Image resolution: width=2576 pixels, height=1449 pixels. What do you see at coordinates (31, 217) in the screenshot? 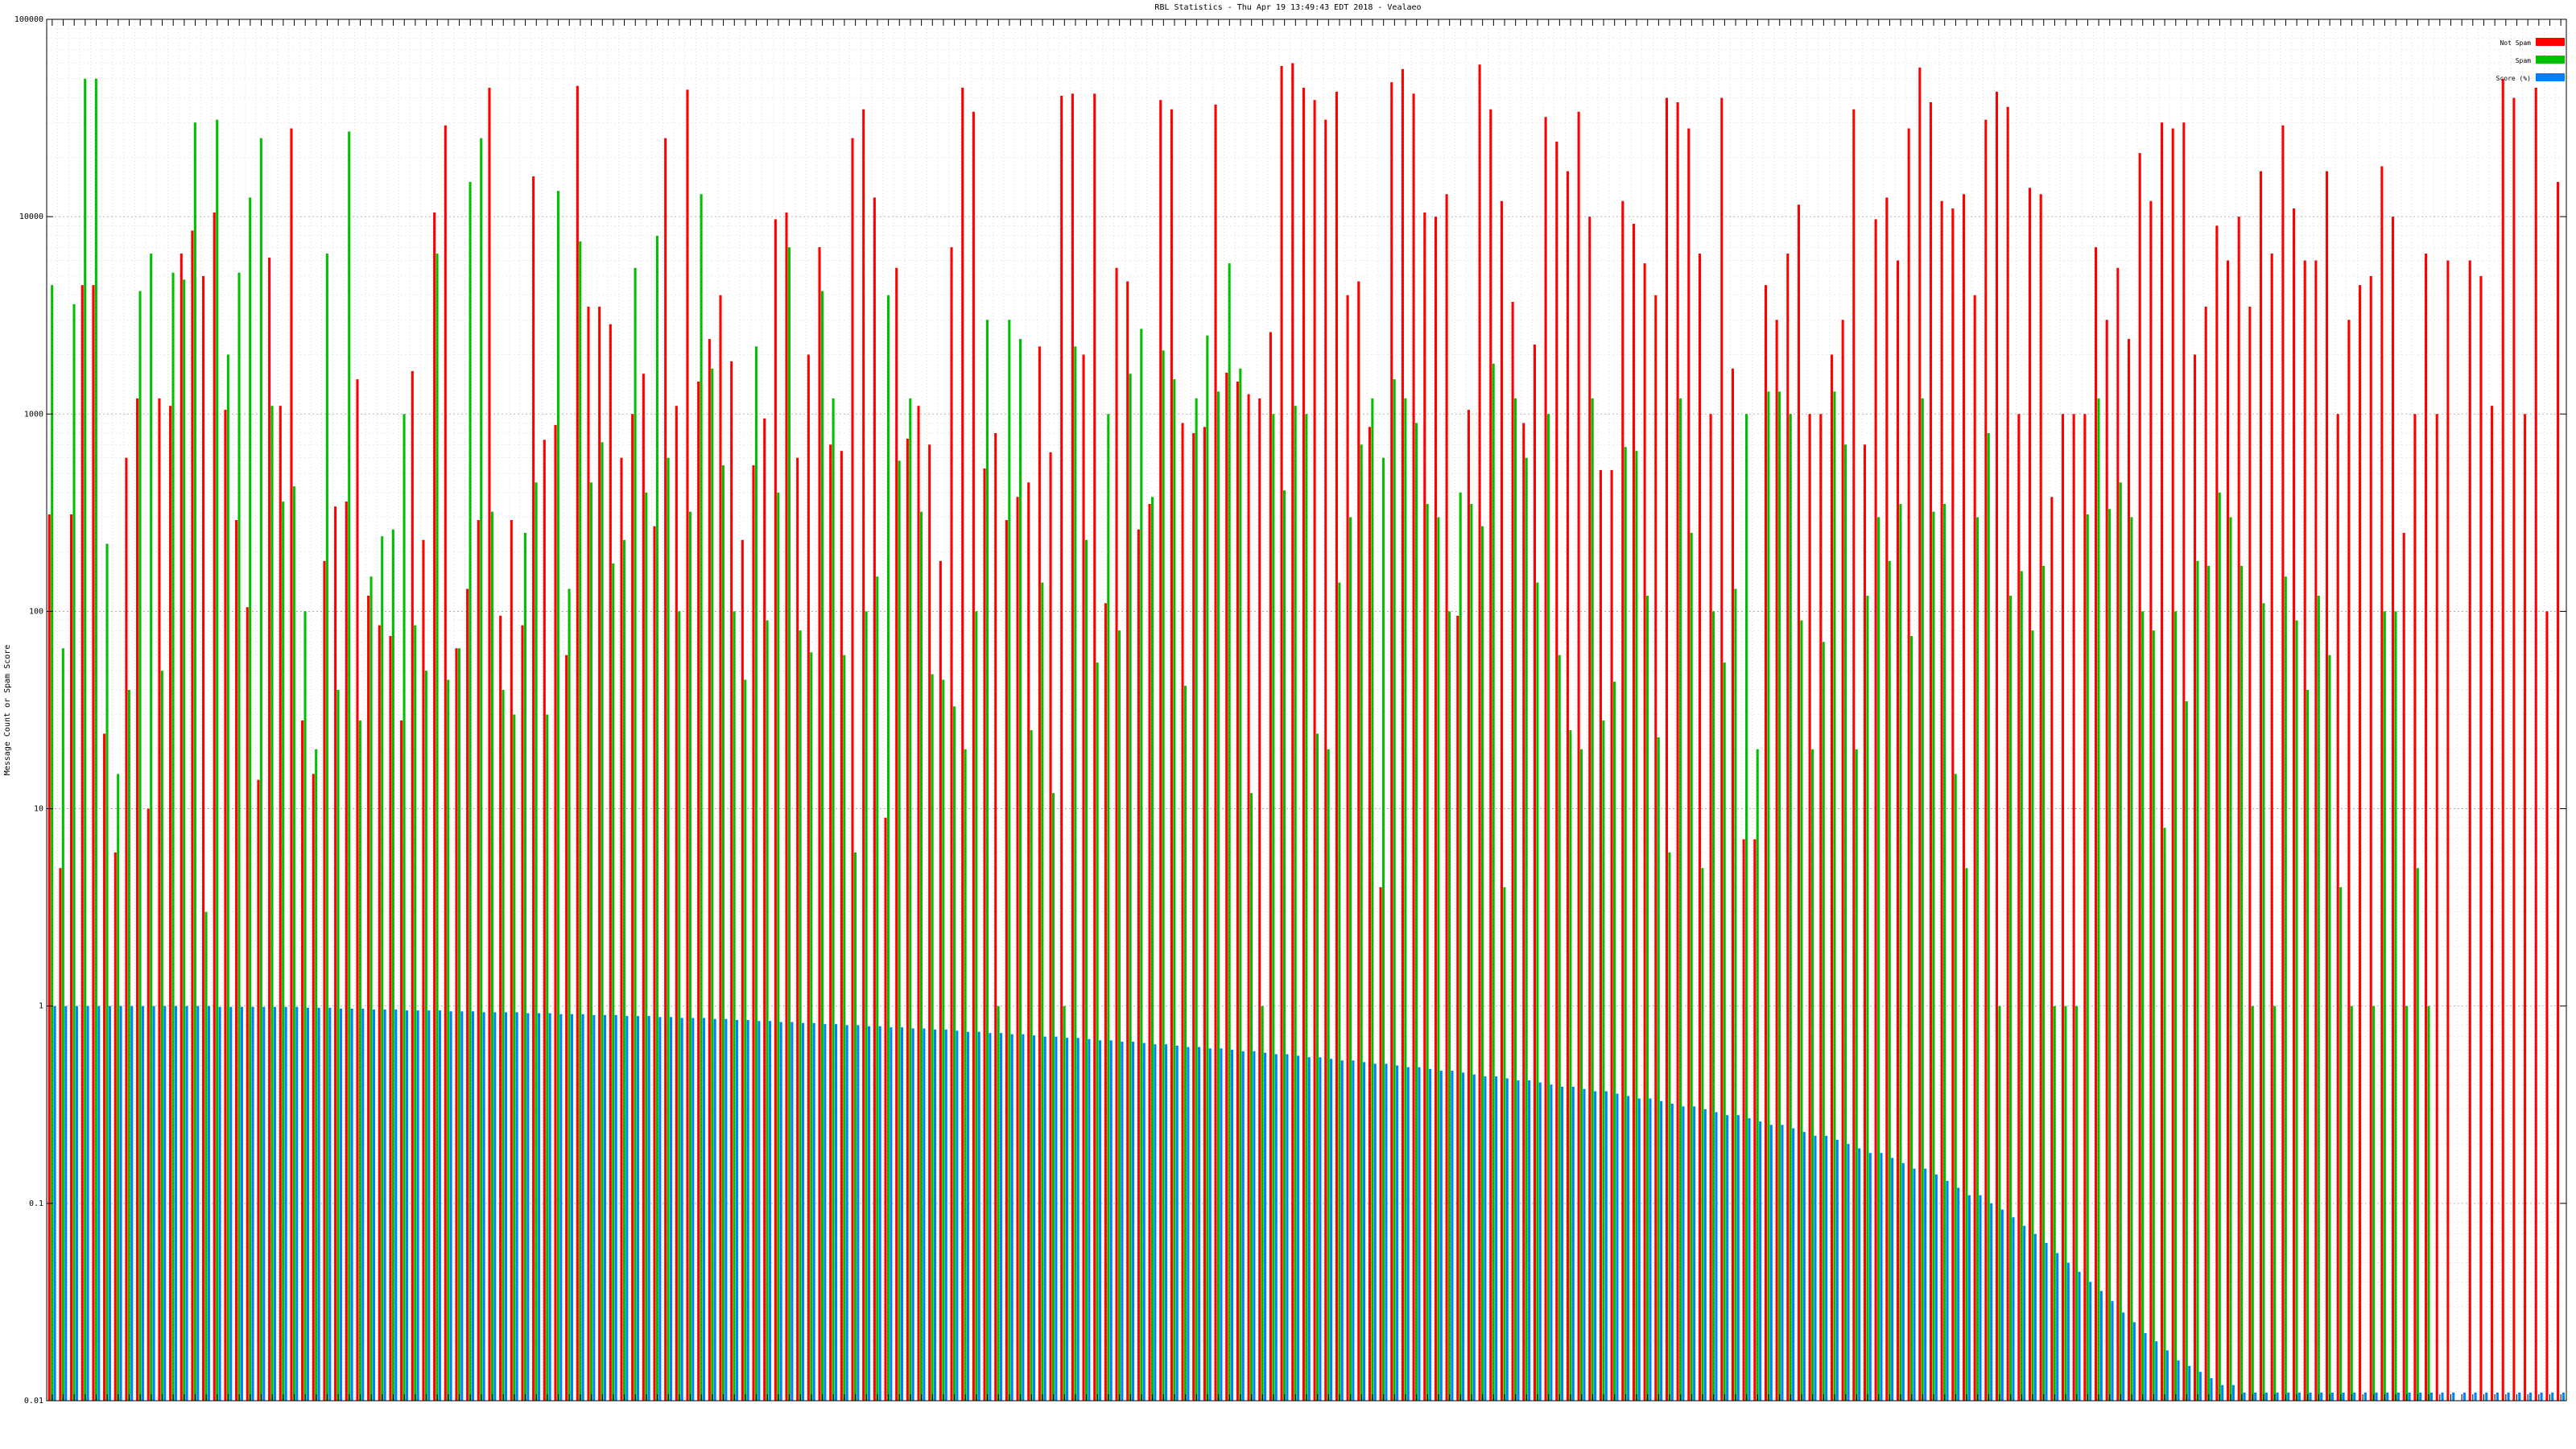
I see `y-tick-label: 10000` at bounding box center [31, 217].